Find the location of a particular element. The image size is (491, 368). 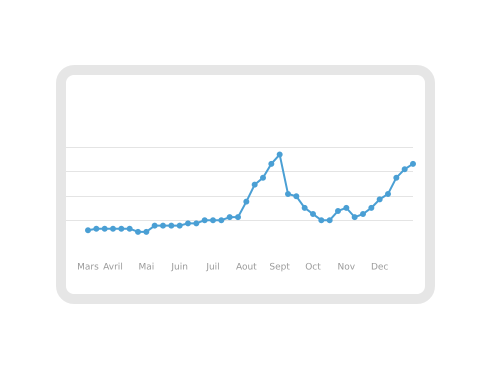

x-tick-label: Juil is located at coordinates (212, 267).